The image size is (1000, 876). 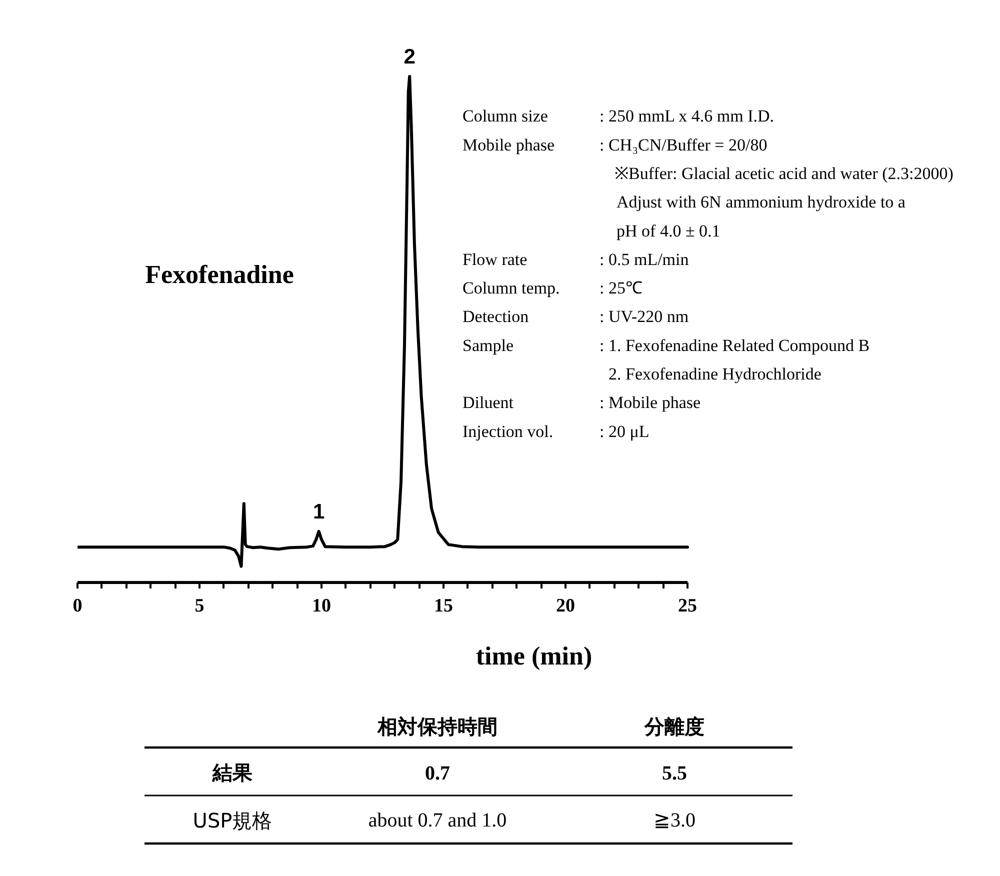 I want to click on x-tick-label: 5, so click(x=199, y=606).